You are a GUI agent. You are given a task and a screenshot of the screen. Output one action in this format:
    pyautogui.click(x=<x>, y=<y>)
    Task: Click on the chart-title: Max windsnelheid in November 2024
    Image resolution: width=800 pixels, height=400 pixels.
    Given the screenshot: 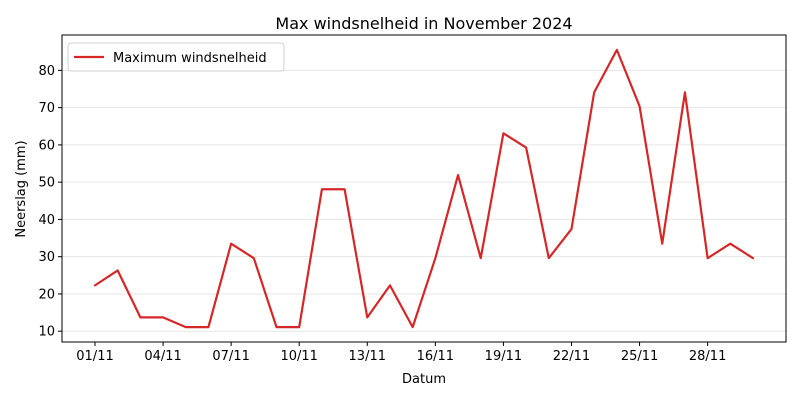 What is the action you would take?
    pyautogui.click(x=423, y=23)
    